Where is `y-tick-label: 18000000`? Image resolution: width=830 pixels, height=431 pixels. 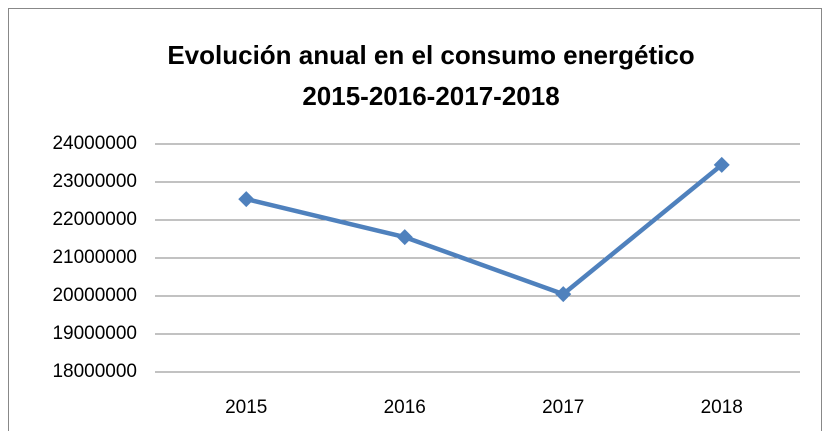 y-tick-label: 18000000 is located at coordinates (94, 371).